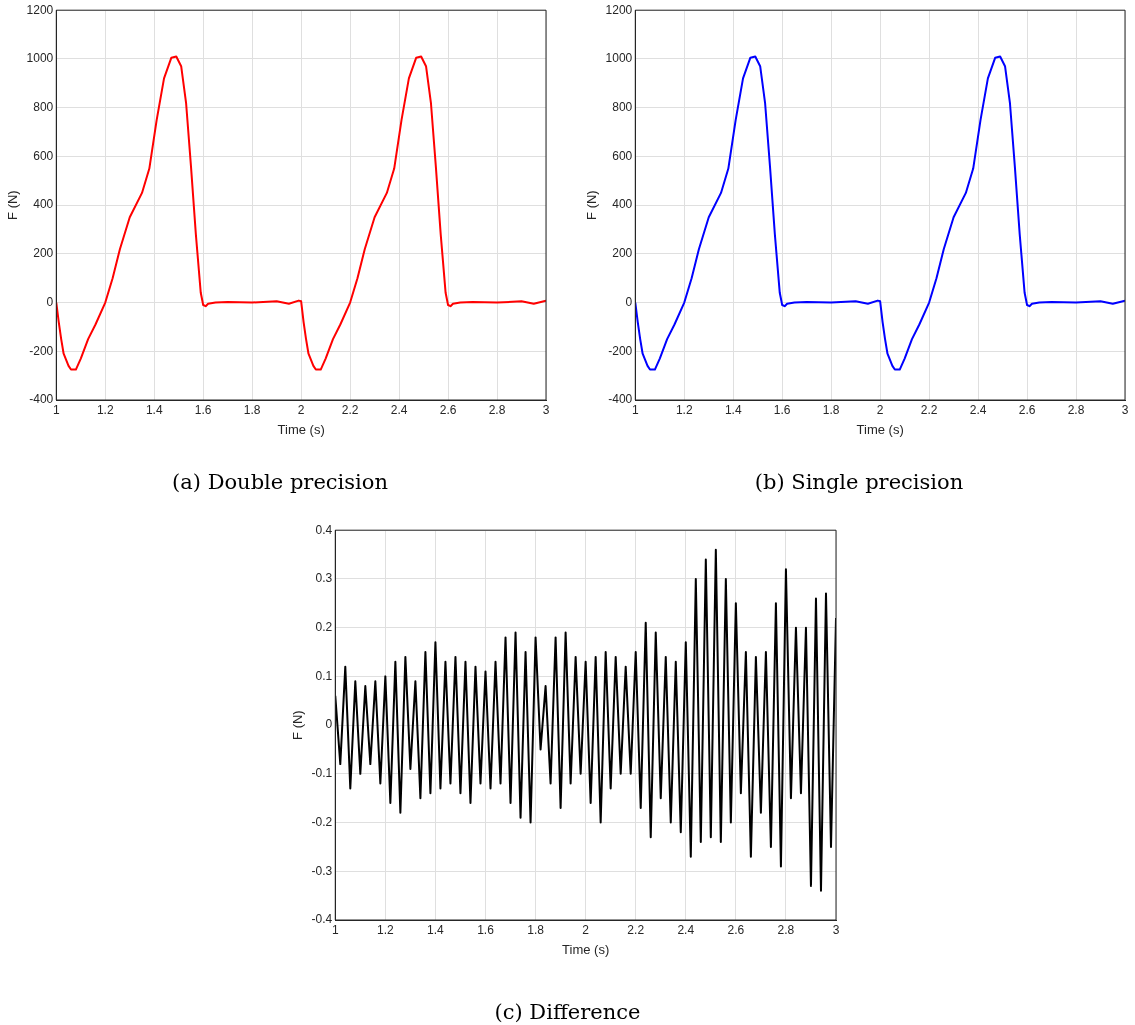 The image size is (1135, 1025). What do you see at coordinates (322, 870) in the screenshot?
I see `y-tick-label: -0.3` at bounding box center [322, 870].